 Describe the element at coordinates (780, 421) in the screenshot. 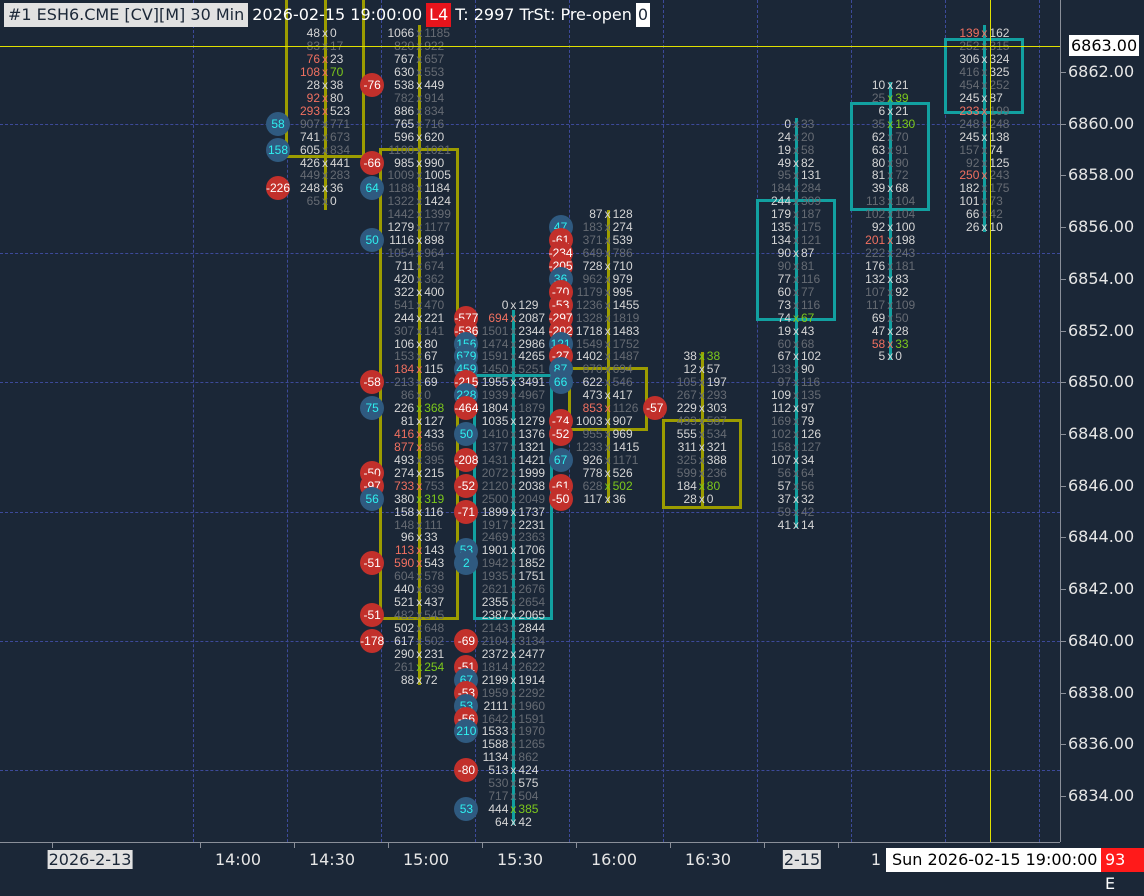

I see `bid-volume: 169` at that location.